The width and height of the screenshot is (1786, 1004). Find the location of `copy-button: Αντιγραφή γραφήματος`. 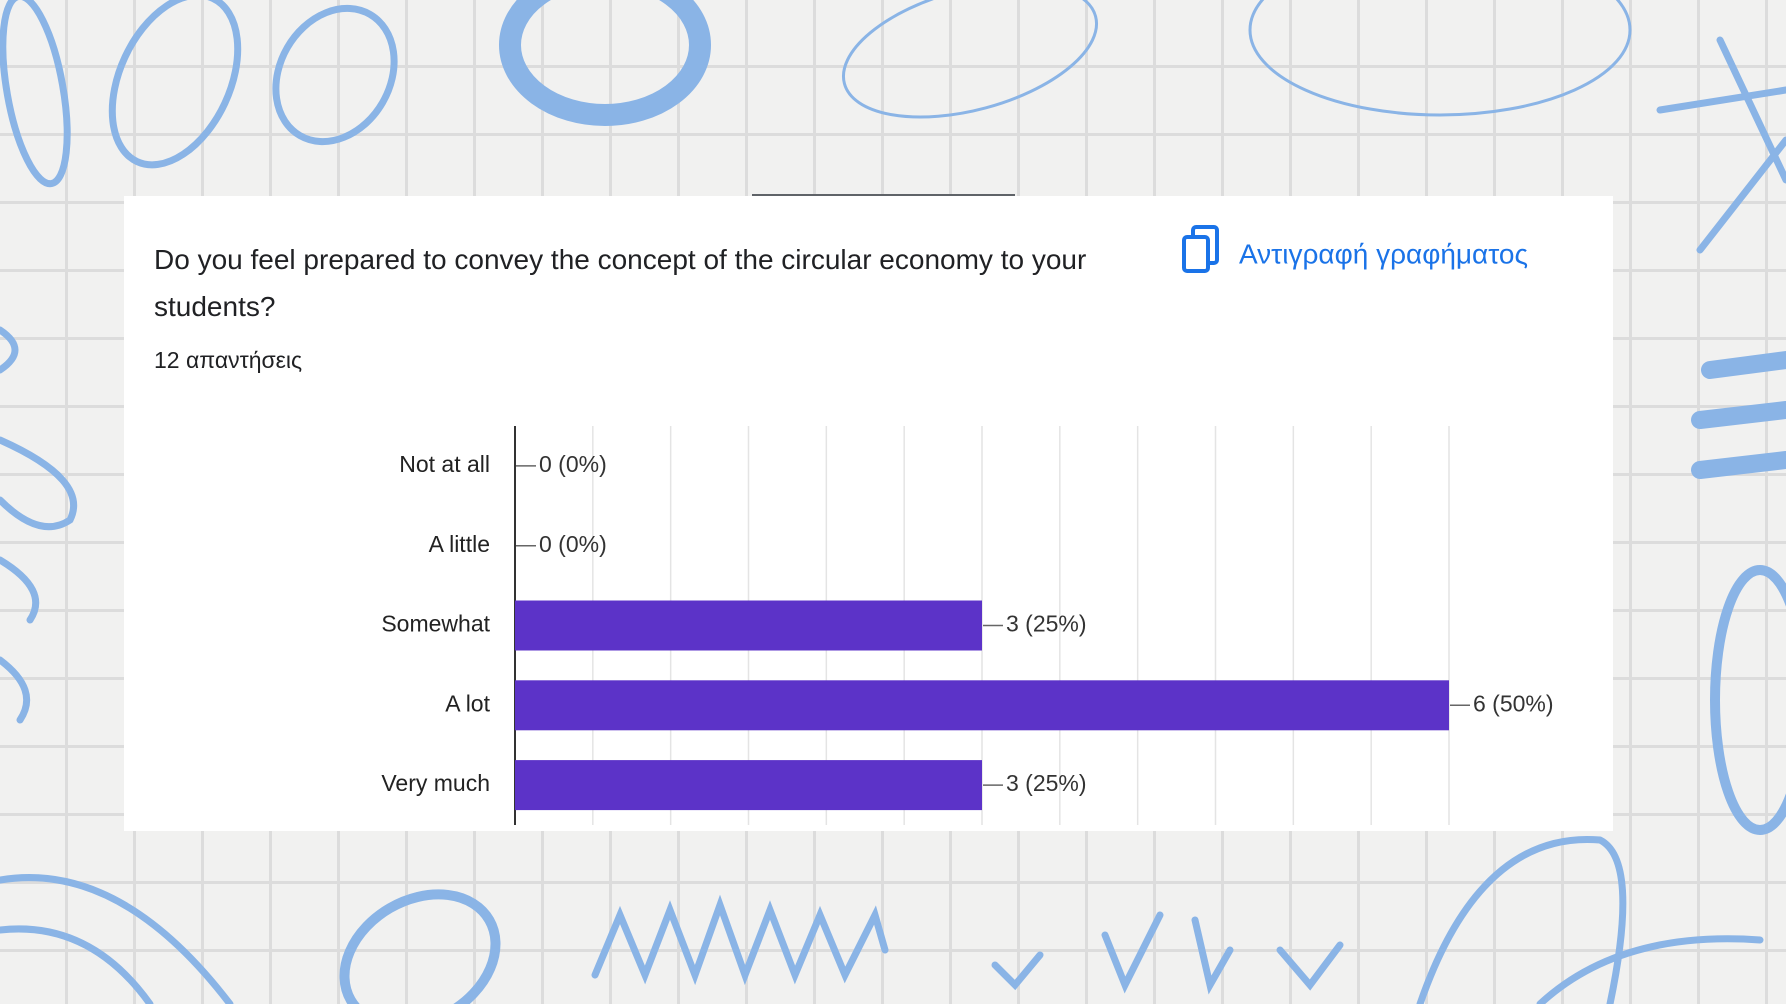

copy-button: Αντιγραφή γραφήματος is located at coordinates (1355, 249).